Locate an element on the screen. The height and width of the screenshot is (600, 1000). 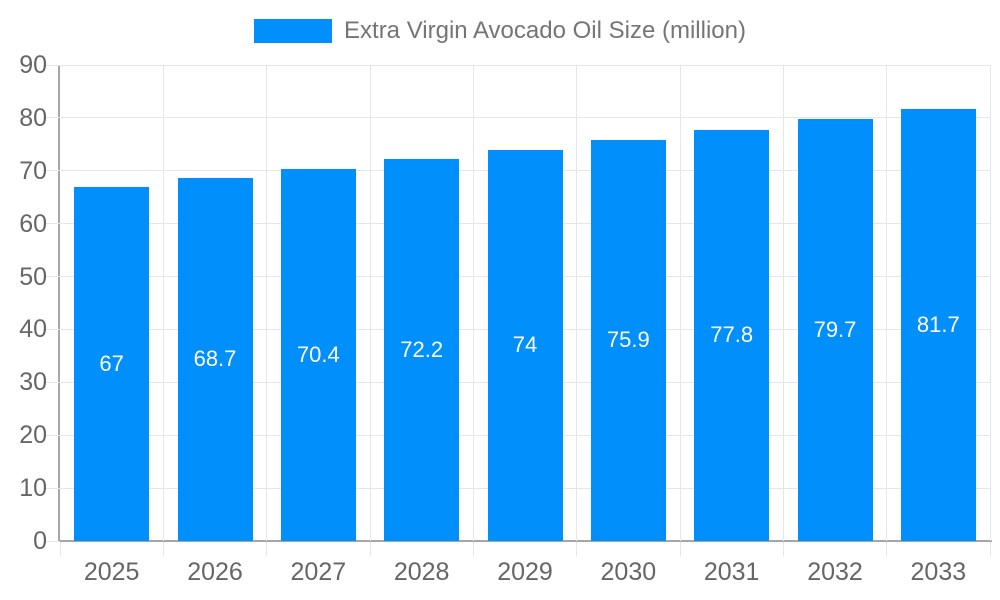
bar-2027: 70.4 is located at coordinates (318, 354).